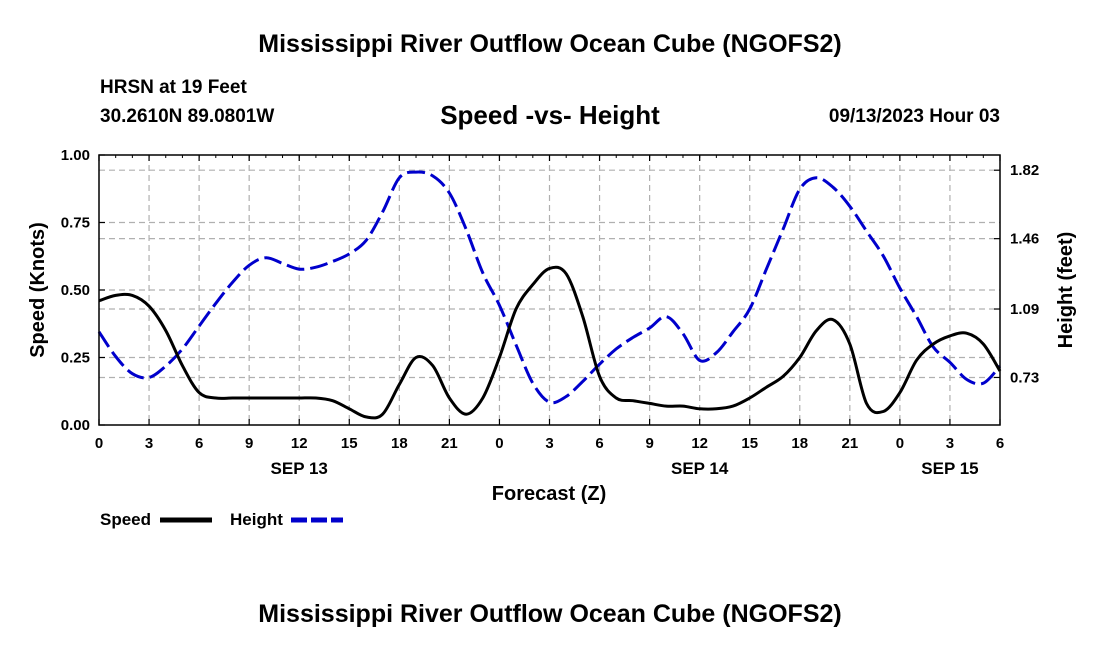 The image size is (1100, 650). Describe the element at coordinates (38, 290) in the screenshot. I see `y-axis-label: Speed (Knots)` at that location.